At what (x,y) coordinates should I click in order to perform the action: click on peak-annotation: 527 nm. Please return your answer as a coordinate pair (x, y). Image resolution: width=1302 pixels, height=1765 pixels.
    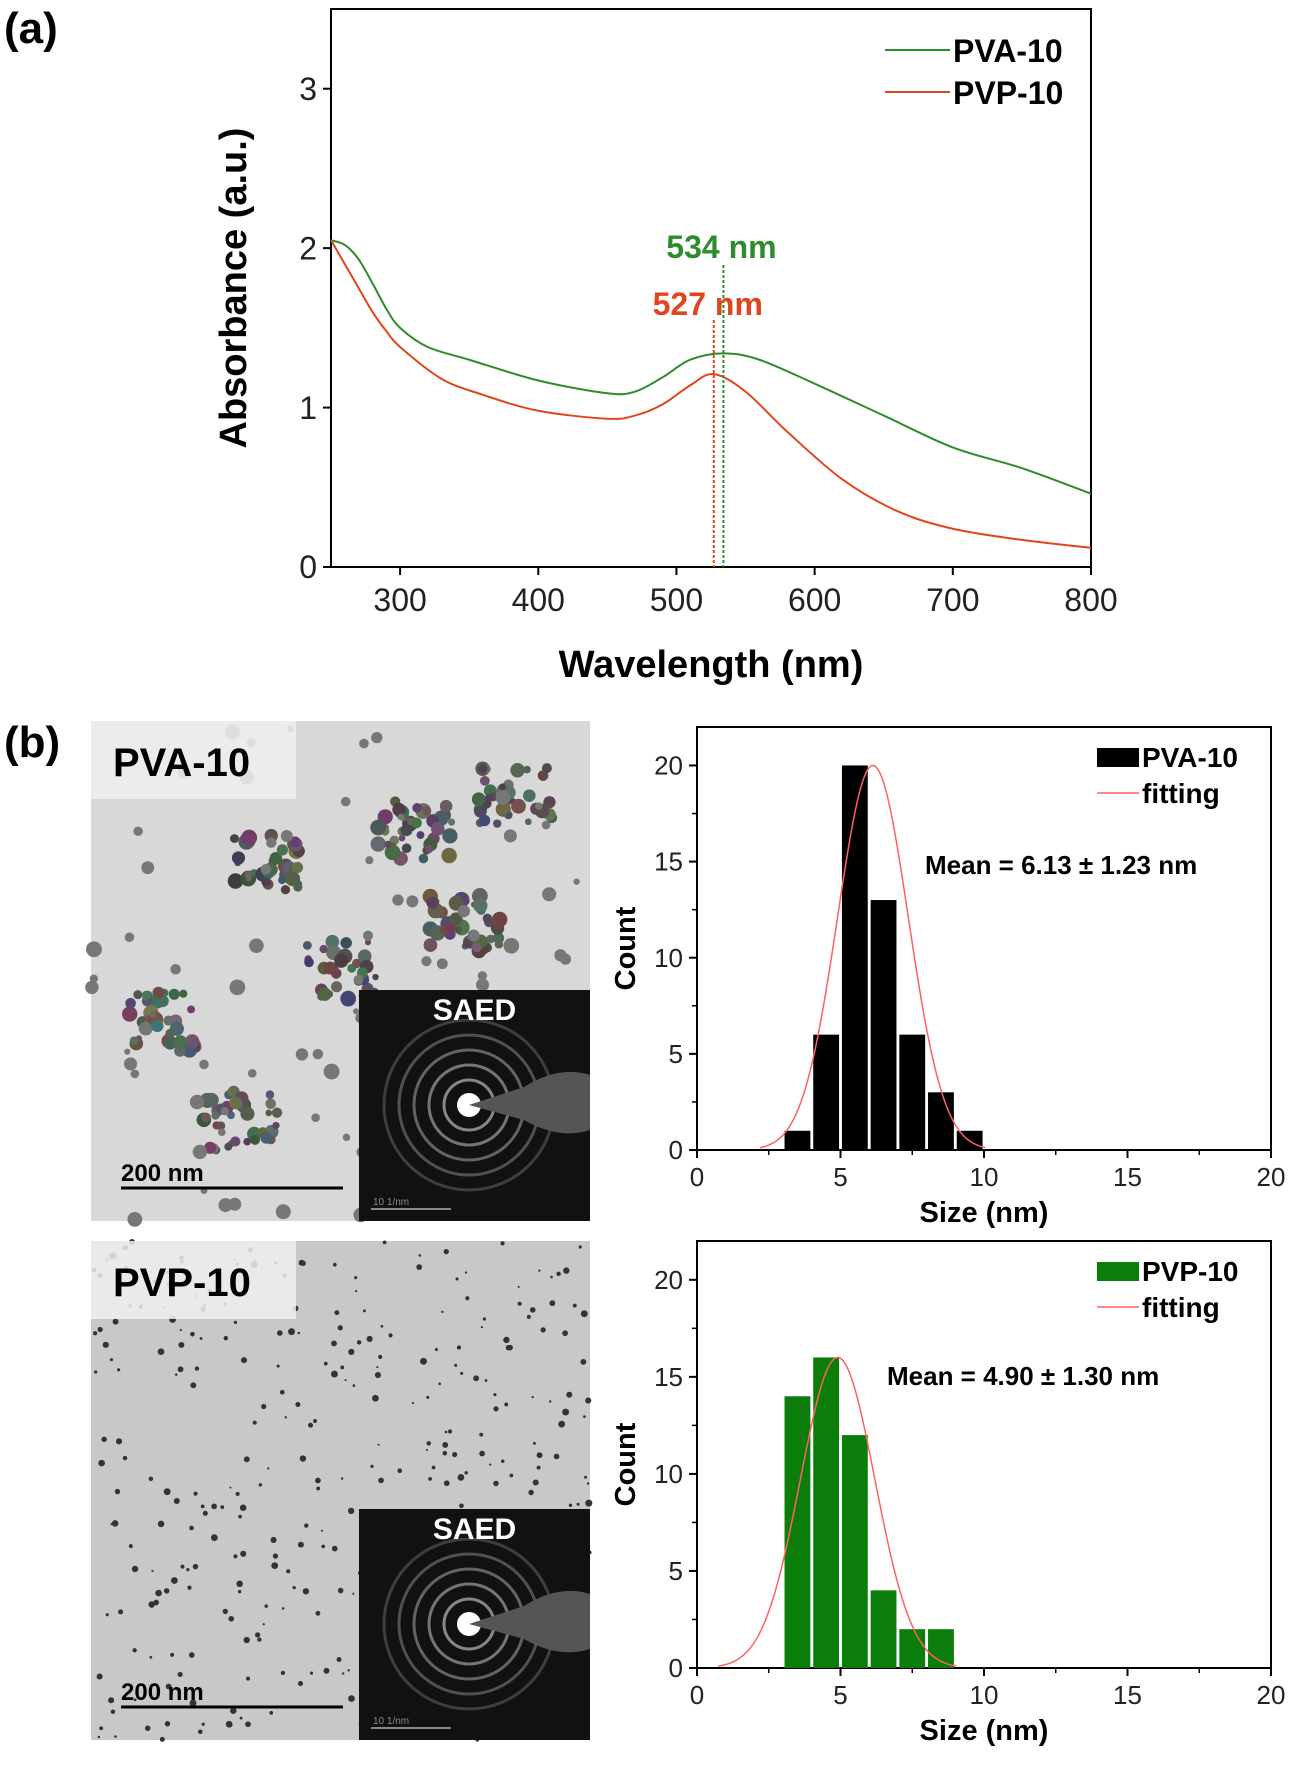
    Looking at the image, I should click on (708, 304).